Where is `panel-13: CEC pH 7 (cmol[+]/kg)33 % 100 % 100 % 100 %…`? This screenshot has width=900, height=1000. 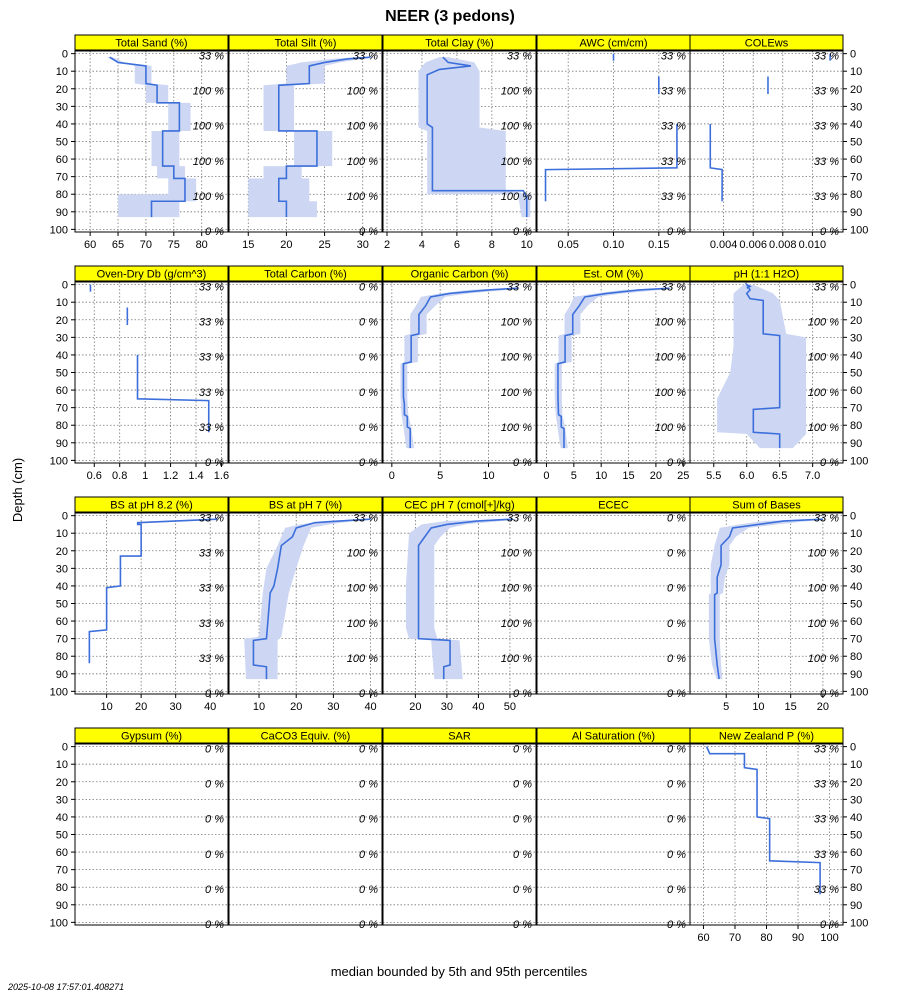 panel-13: CEC pH 7 (cmol[+]/kg)33 % 100 % 100 % 100 %… is located at coordinates (459, 604).